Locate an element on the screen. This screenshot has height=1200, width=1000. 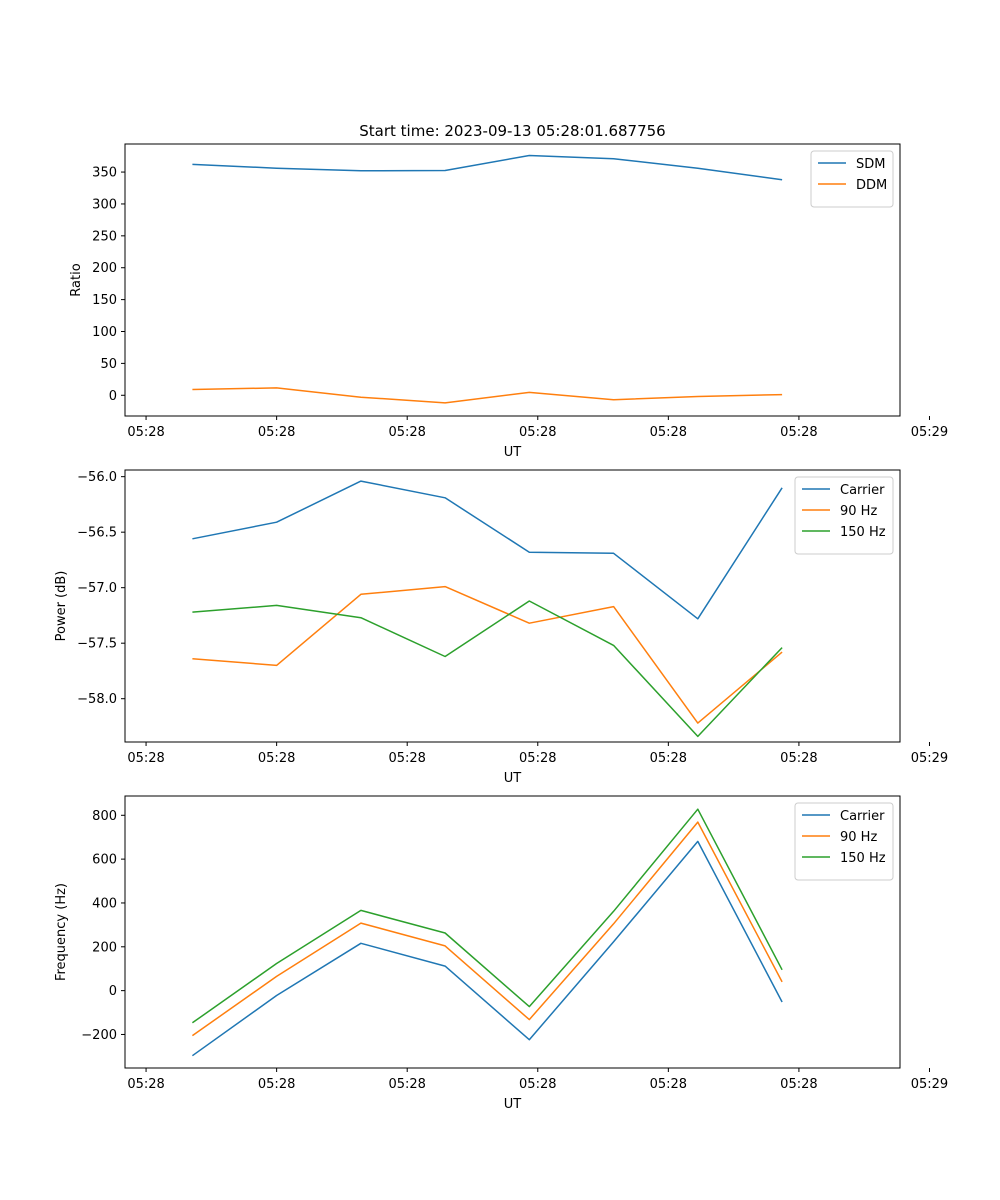
y-tick-label: 50 is located at coordinates (108, 364).